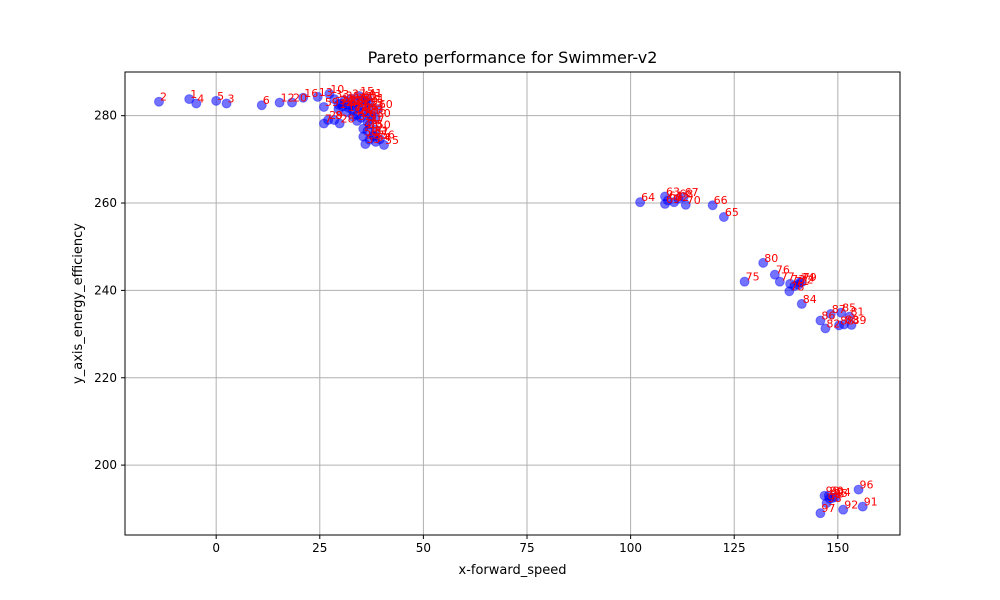  I want to click on data-point-label: 94, so click(844, 492).